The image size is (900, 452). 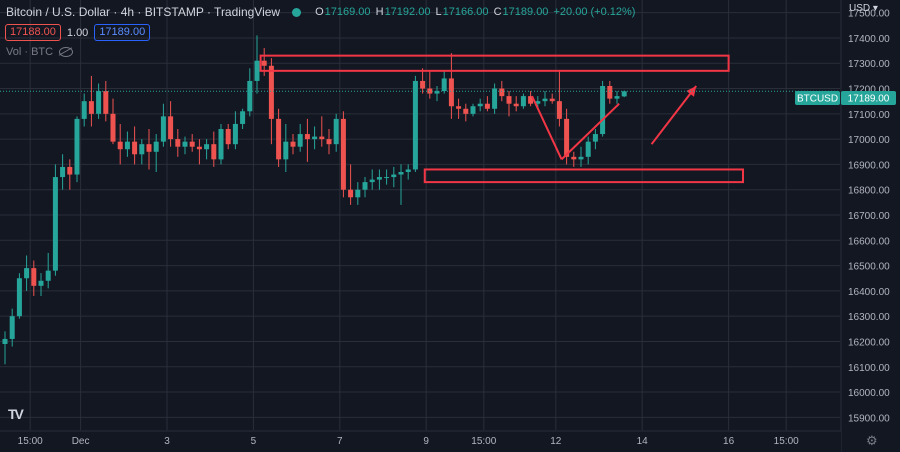 I want to click on x-tick-label: Dec, so click(x=81, y=441).